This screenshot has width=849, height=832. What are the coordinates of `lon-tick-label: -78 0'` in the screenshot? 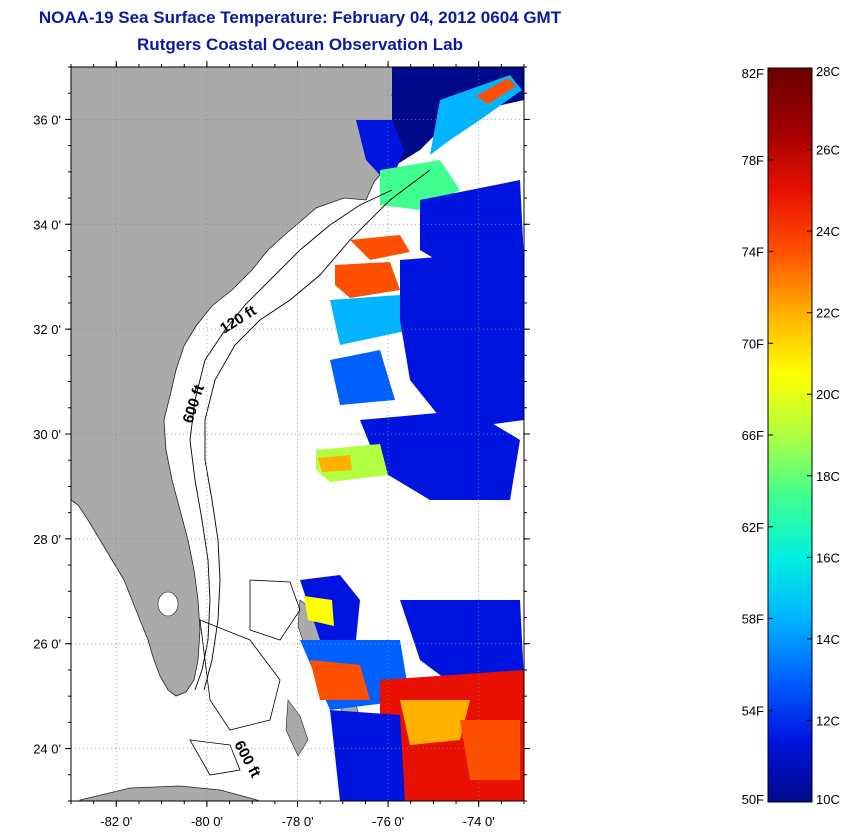 It's located at (297, 821).